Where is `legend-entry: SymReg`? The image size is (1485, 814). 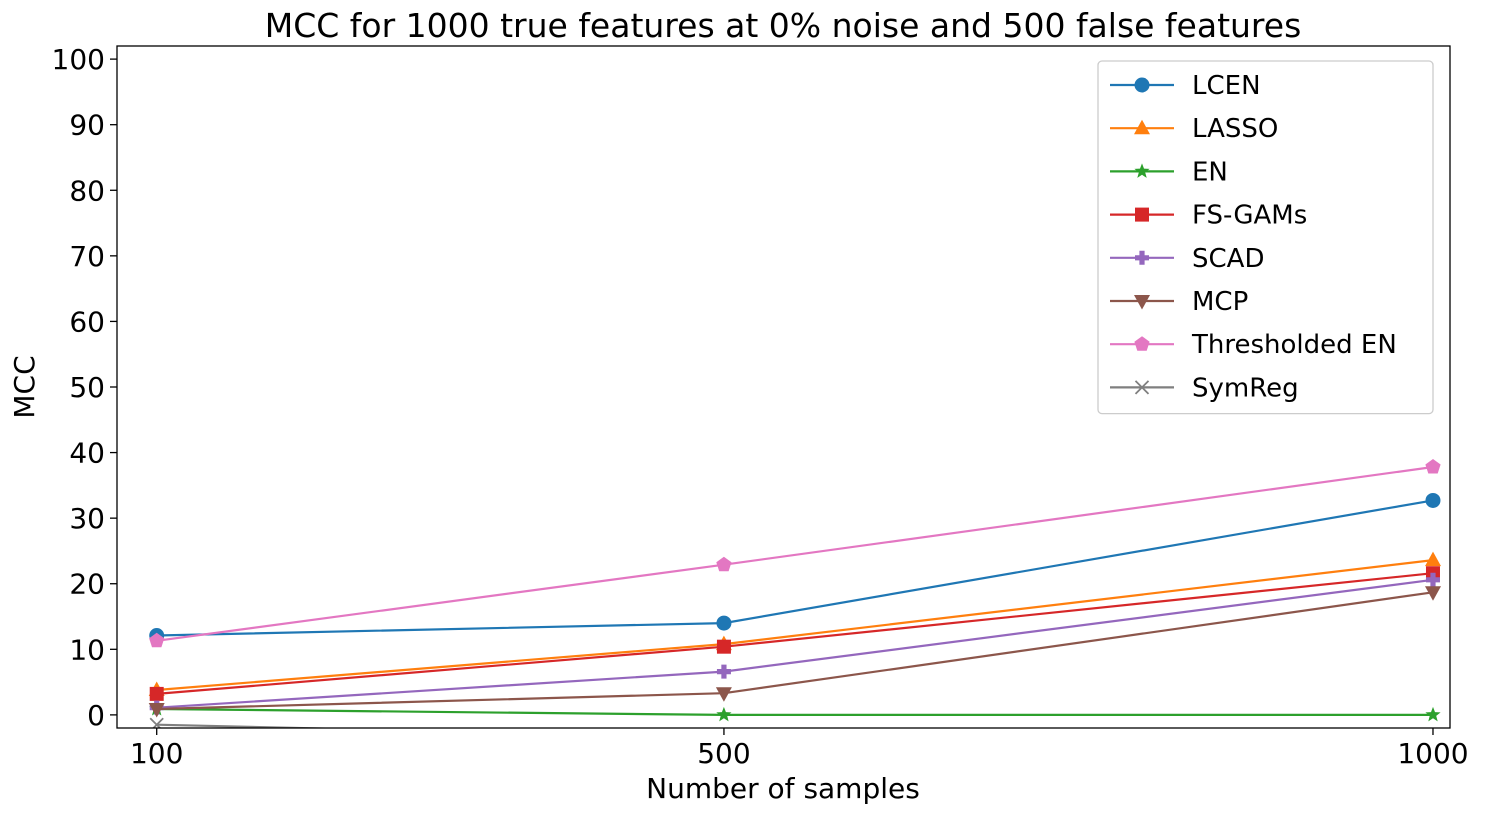
legend-entry: SymReg is located at coordinates (1204, 388).